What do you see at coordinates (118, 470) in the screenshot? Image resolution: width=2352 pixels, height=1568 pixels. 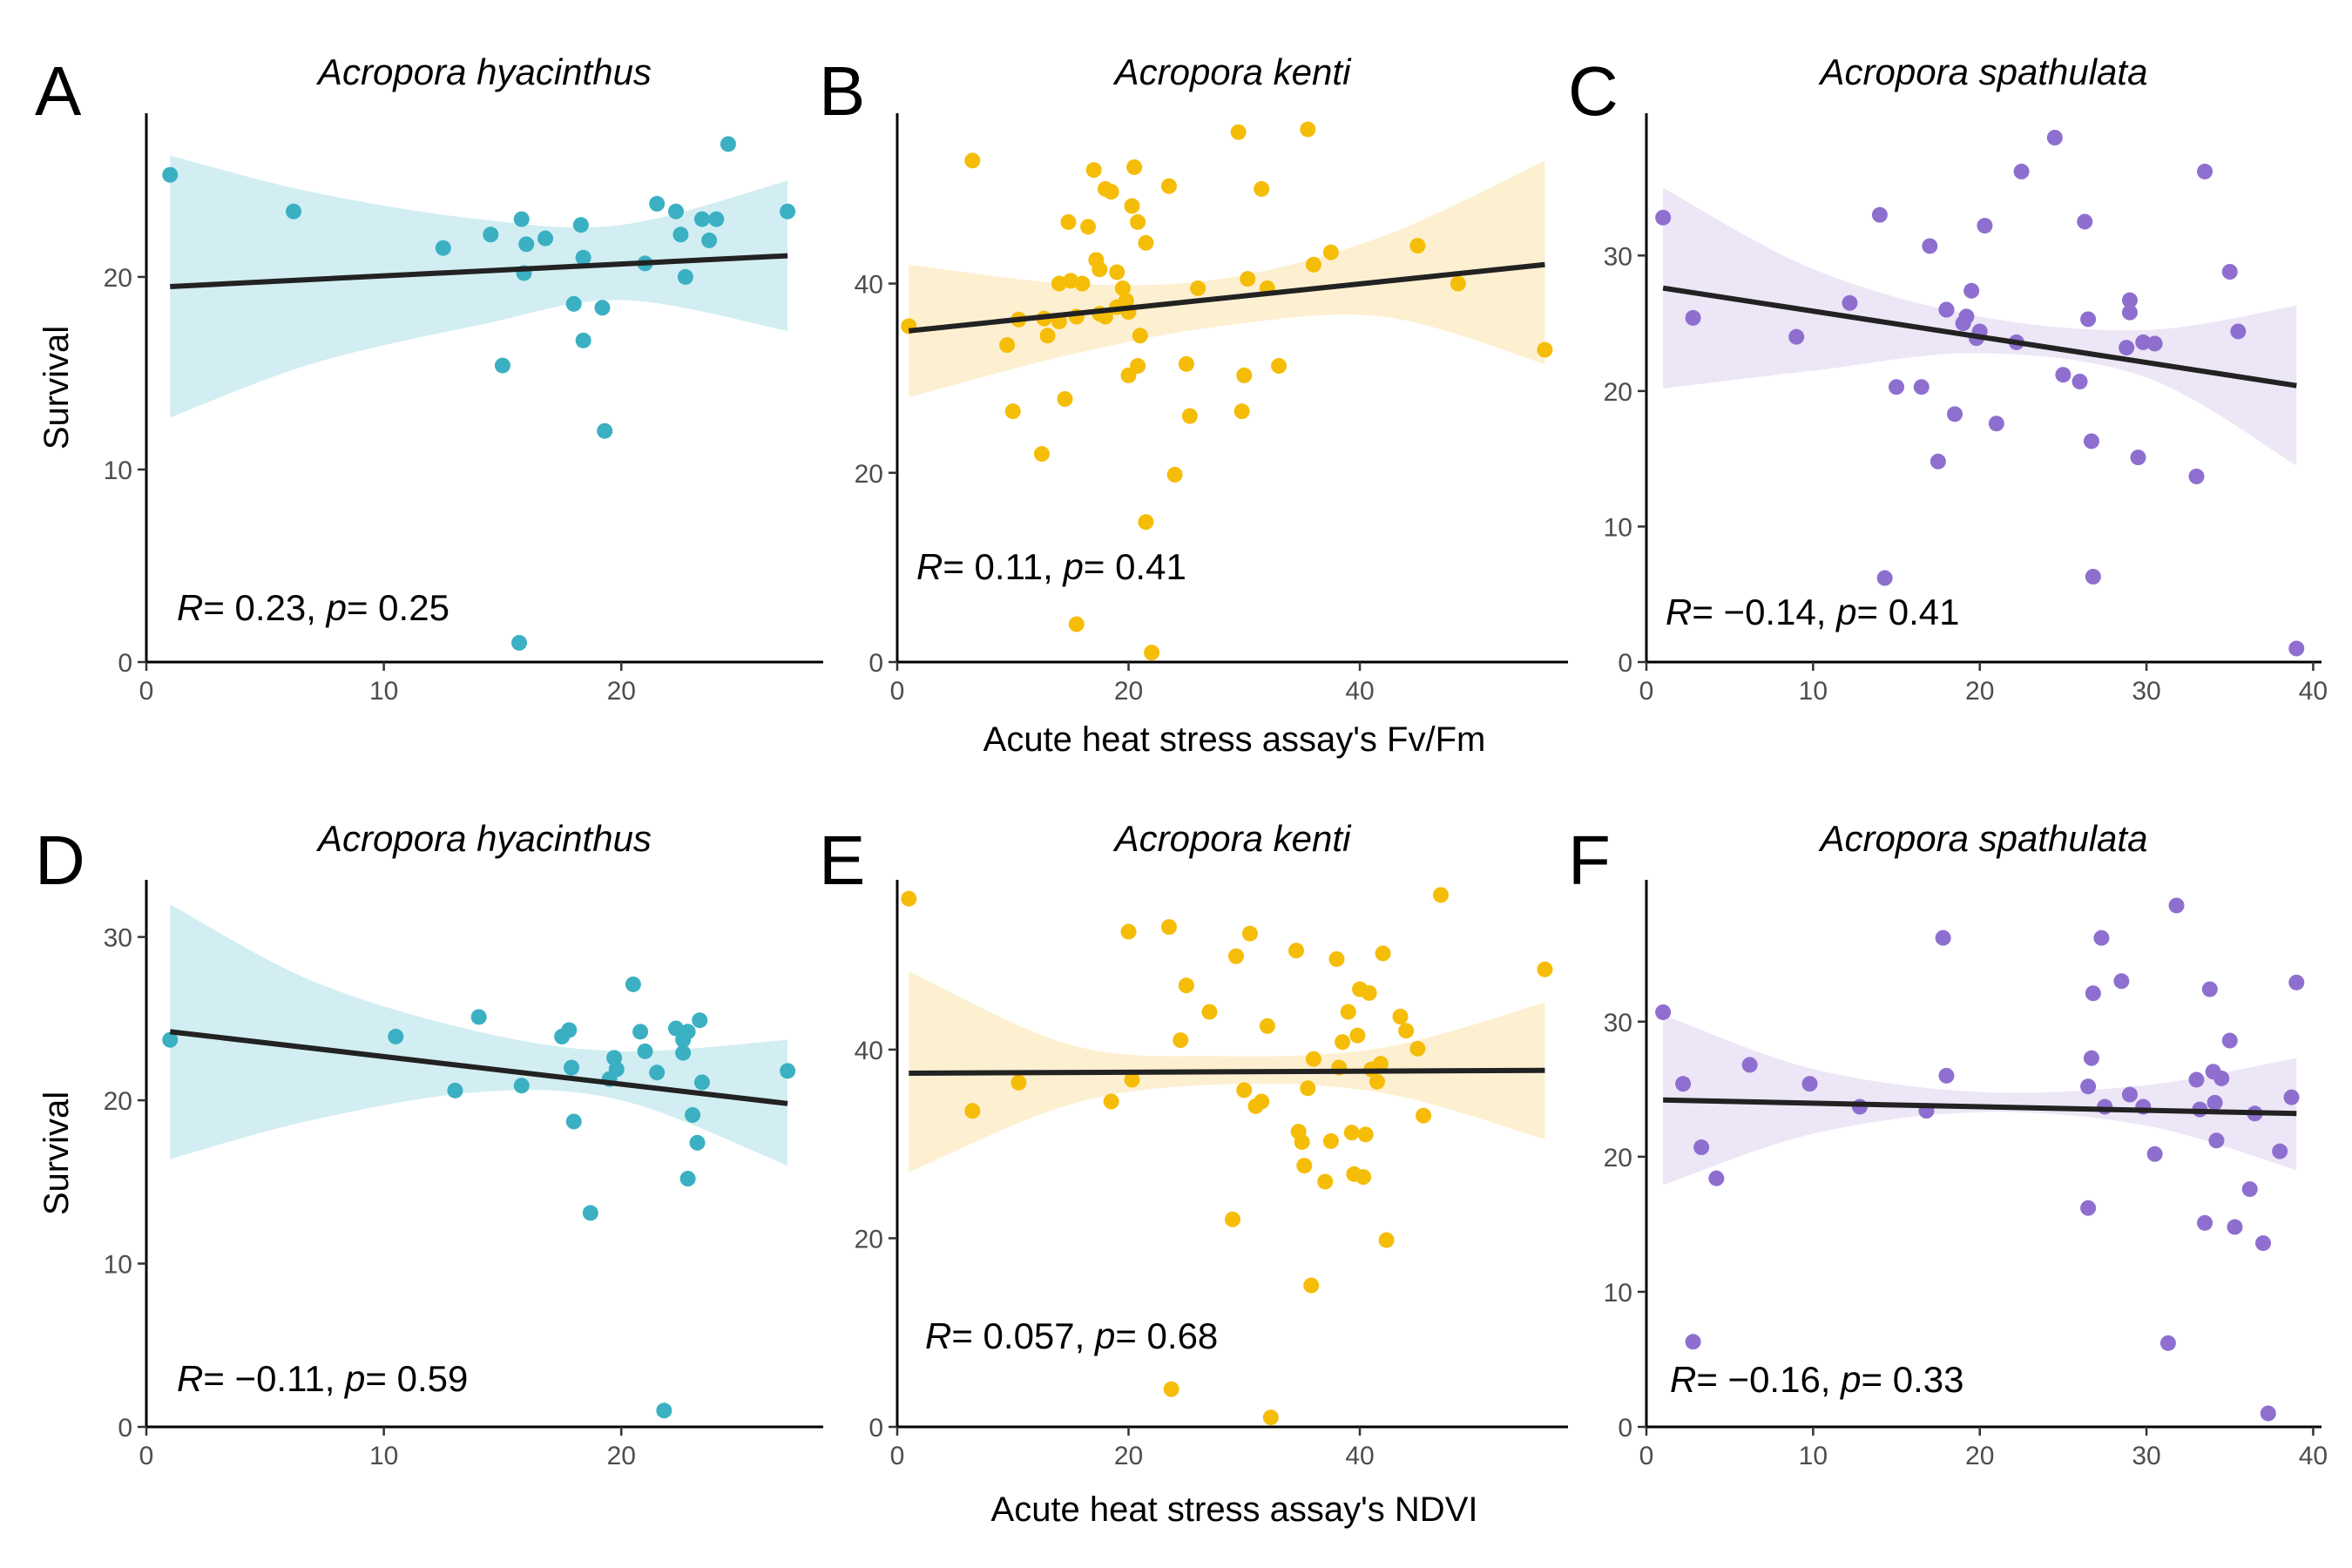 I see `panel-a-y-tick-label: 10` at bounding box center [118, 470].